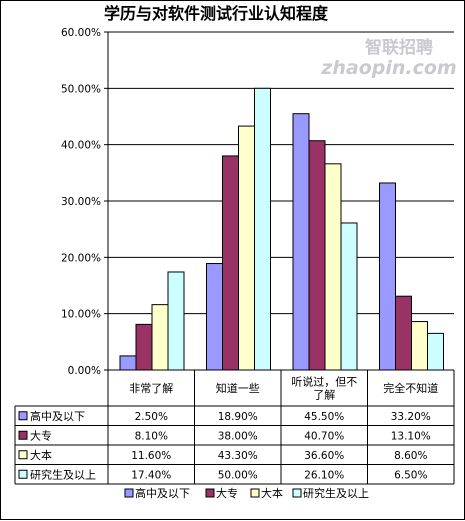  Describe the element at coordinates (410, 456) in the screenshot. I see `data-label: 8.60%` at that location.